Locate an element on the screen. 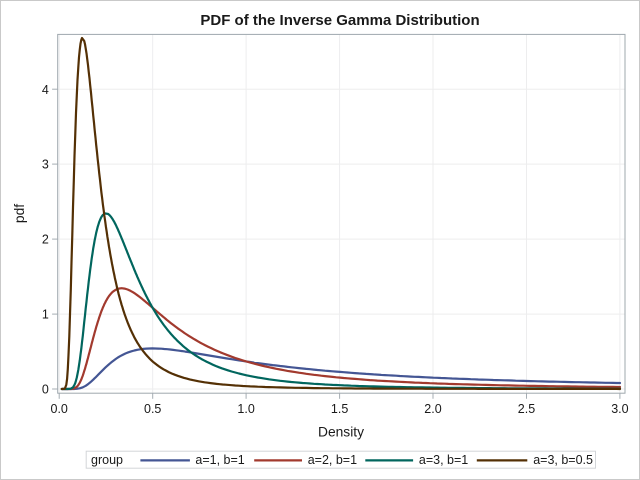  svg-text: 3.0 is located at coordinates (619, 409).